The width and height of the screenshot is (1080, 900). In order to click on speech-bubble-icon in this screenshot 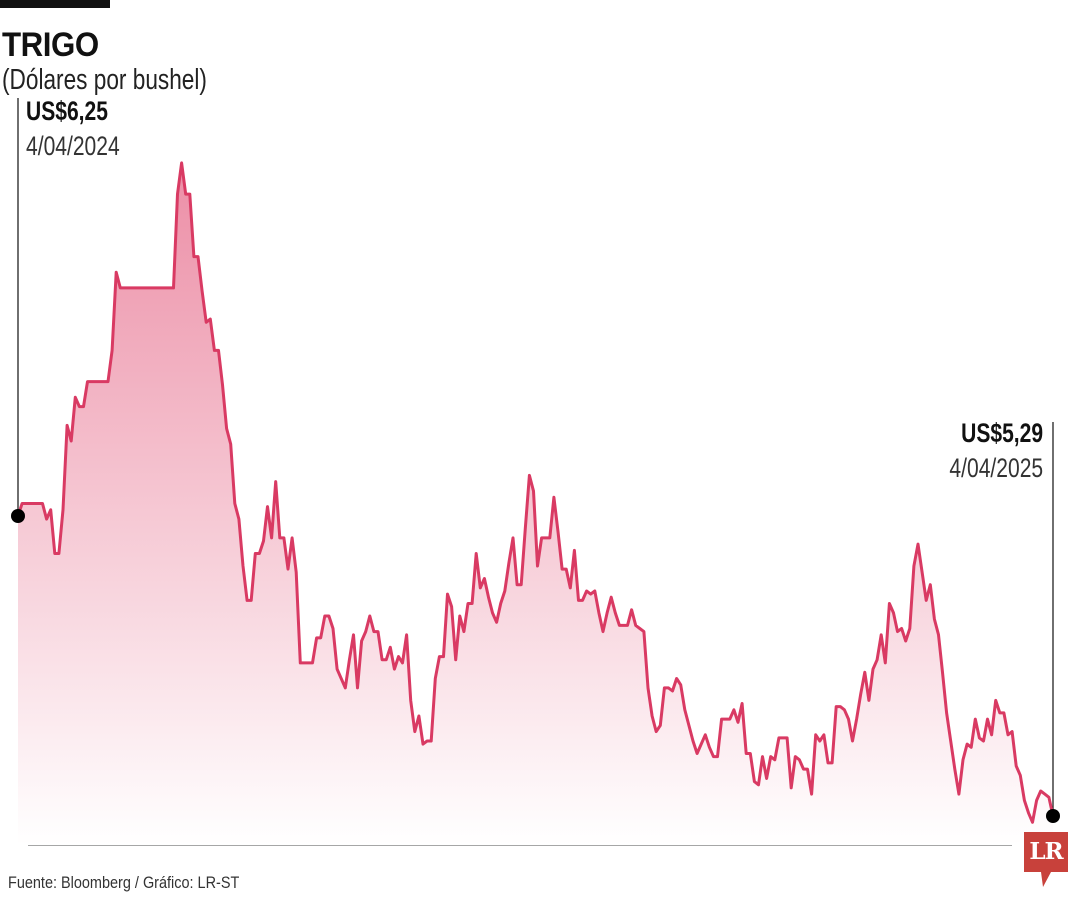, I will do `click(1046, 859)`.